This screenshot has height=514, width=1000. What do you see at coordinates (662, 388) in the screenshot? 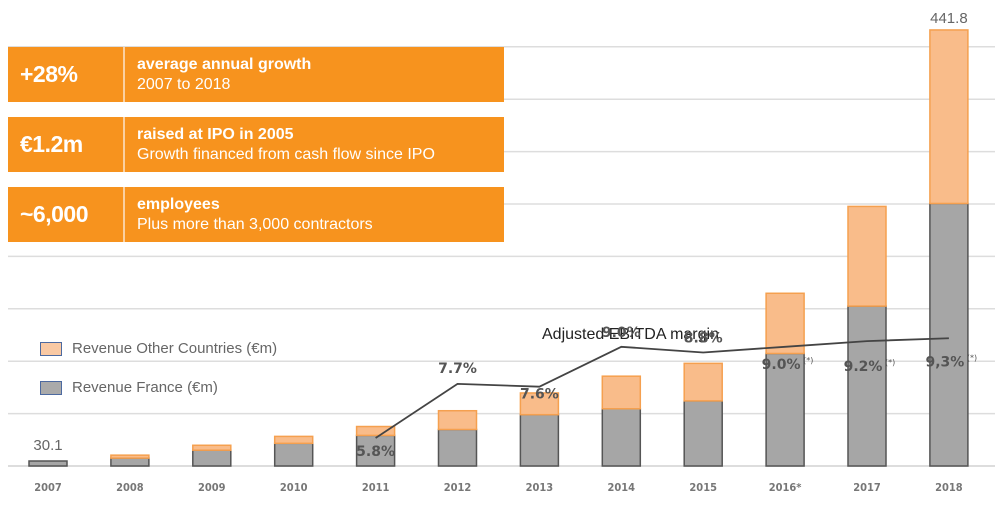
I see `ebitda-margin-line` at bounding box center [662, 388].